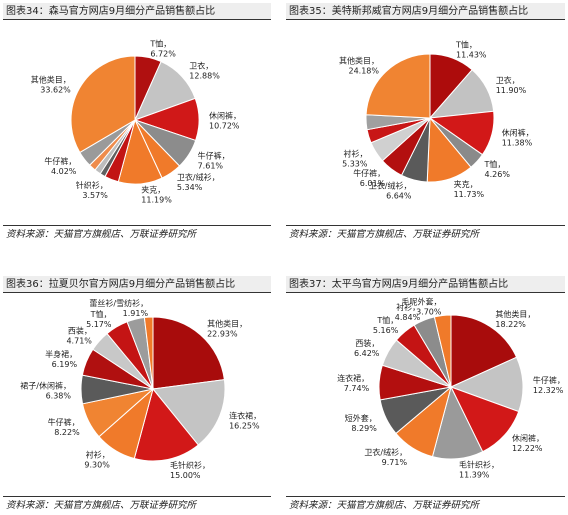 This screenshot has height=515, width=568. I want to click on slice-label: 短外套， 8.29%, so click(361, 423).